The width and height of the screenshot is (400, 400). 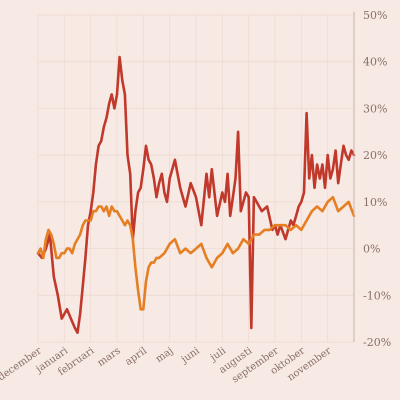 What do you see at coordinates (375, 202) in the screenshot?
I see `y-tick-label: 10%` at bounding box center [375, 202].